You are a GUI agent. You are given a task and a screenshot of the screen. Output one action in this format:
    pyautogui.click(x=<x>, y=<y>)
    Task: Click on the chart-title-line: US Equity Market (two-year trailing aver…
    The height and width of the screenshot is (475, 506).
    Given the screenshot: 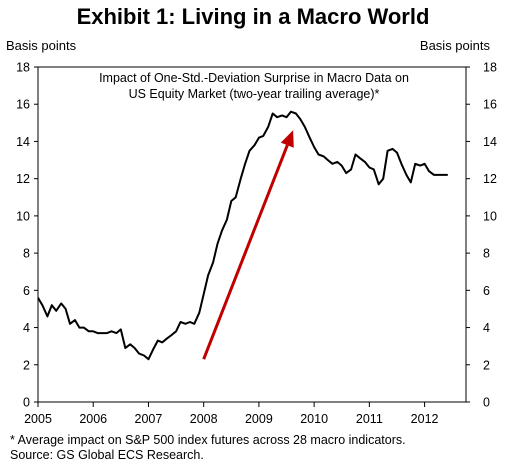 What is the action you would take?
    pyautogui.click(x=254, y=94)
    